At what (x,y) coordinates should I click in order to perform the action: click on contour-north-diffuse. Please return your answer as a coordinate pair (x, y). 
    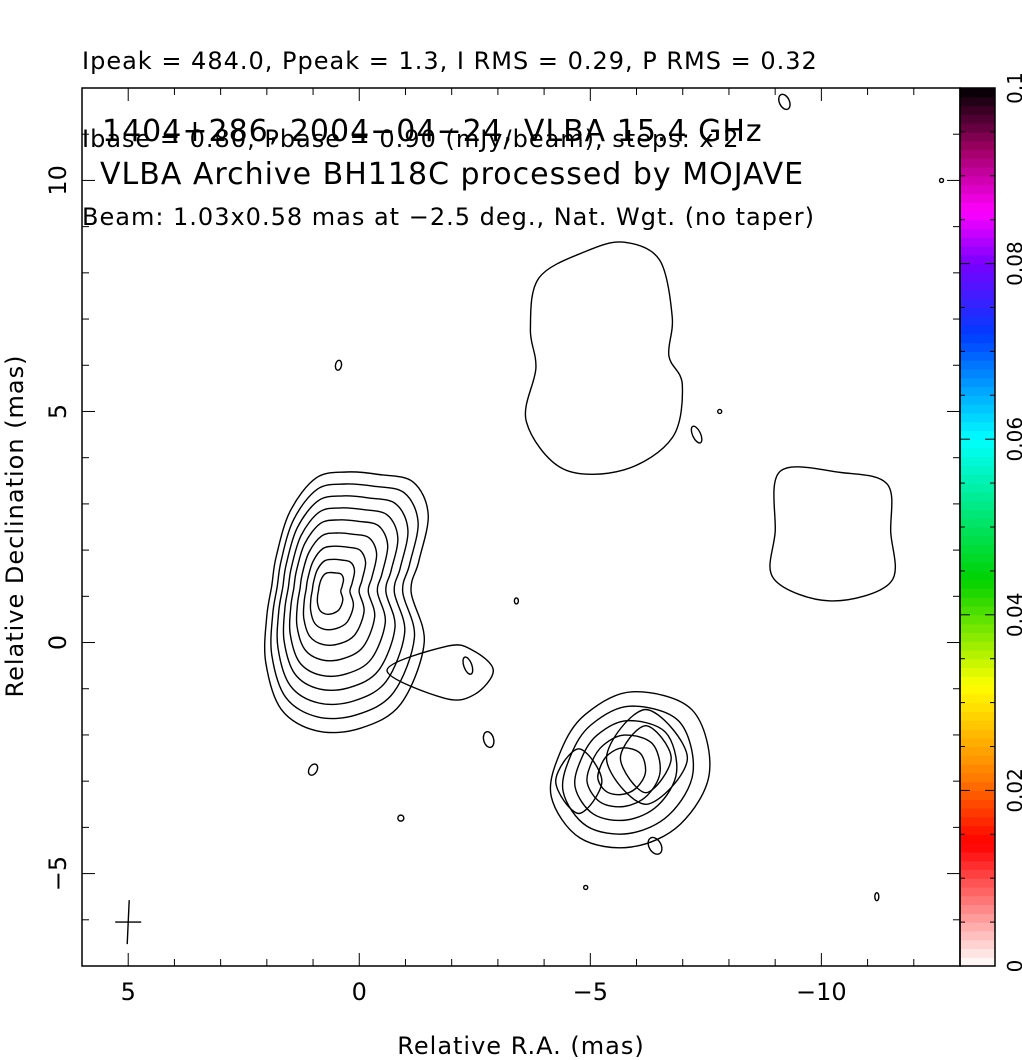
    Looking at the image, I should click on (604, 358).